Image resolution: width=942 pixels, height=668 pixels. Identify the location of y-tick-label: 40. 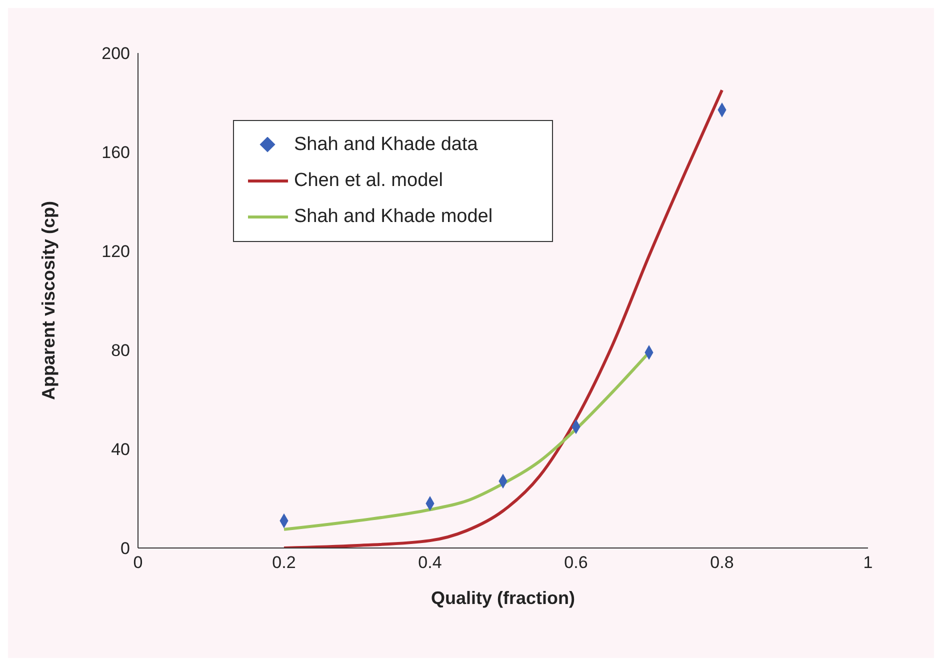
(120, 450).